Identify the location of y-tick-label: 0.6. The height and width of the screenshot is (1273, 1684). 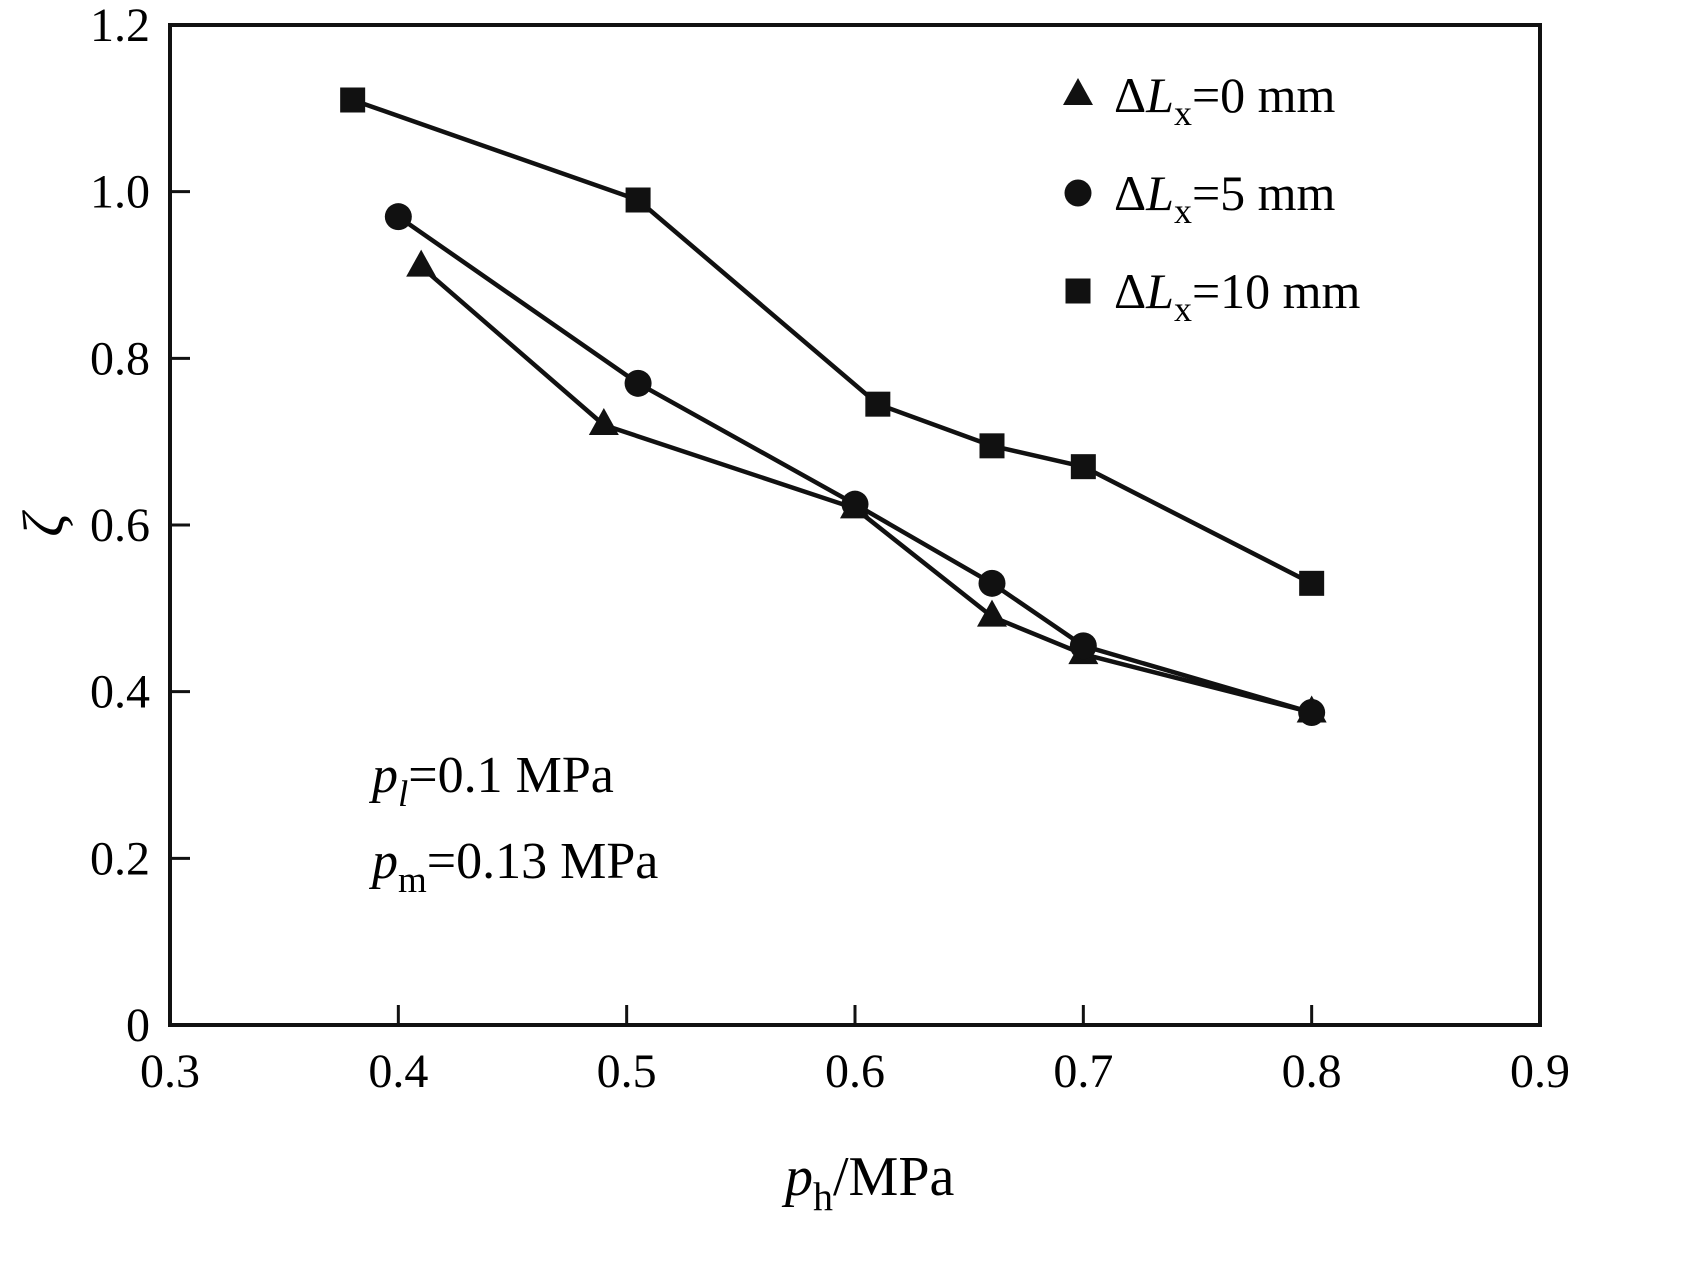
(120, 525).